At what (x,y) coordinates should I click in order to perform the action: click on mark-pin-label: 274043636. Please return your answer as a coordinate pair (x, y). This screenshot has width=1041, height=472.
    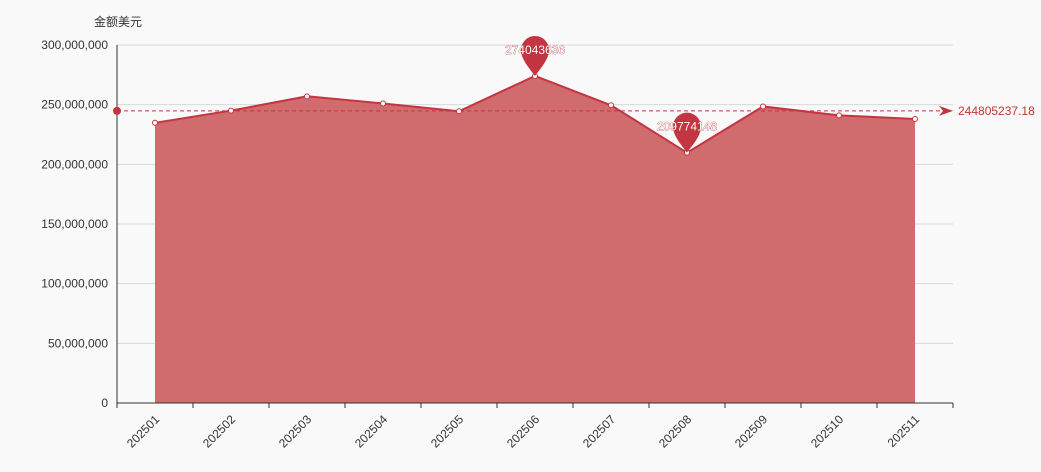
    Looking at the image, I should click on (535, 50).